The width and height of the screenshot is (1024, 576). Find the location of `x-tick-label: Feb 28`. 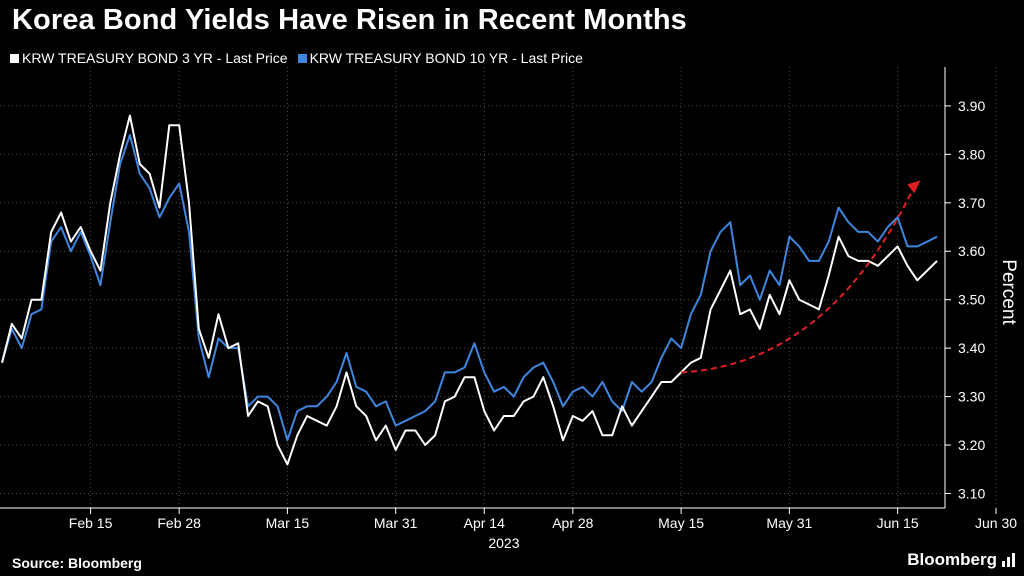

x-tick-label: Feb 28 is located at coordinates (179, 523).